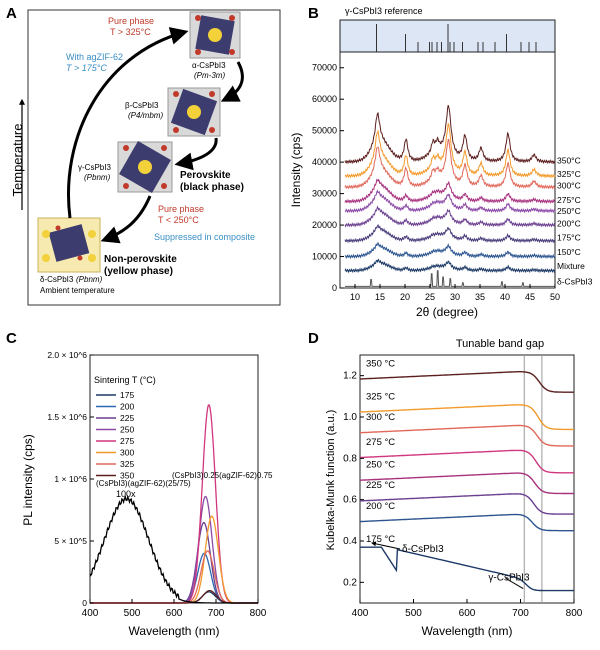  What do you see at coordinates (69, 245) in the screenshot?
I see `delta-crystal` at bounding box center [69, 245].